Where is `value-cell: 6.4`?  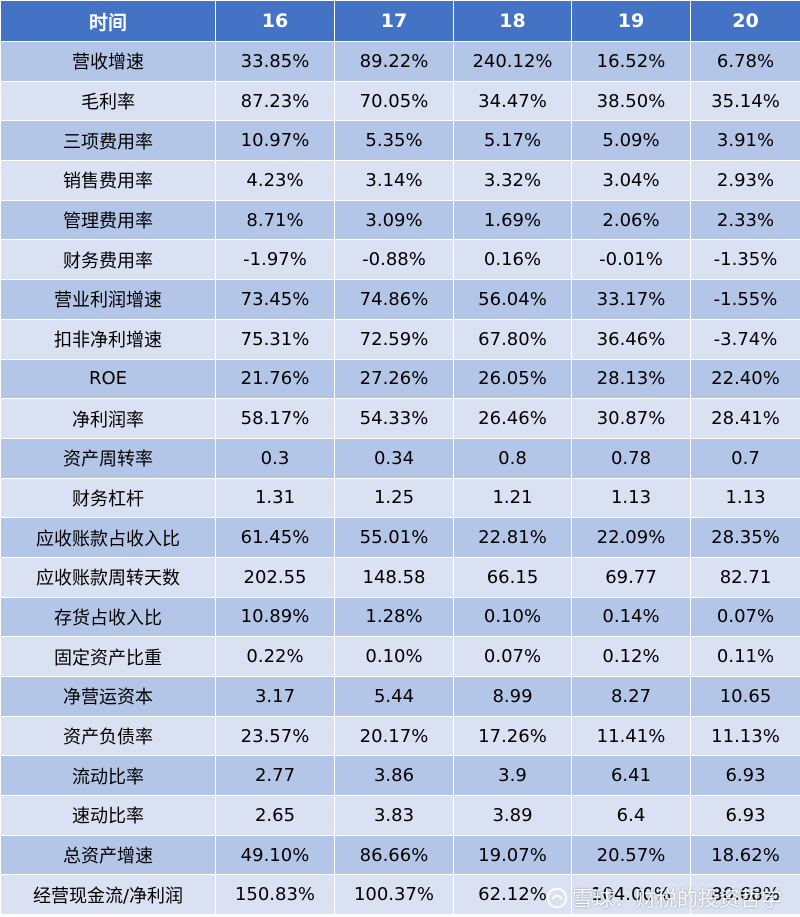 value-cell: 6.4 is located at coordinates (631, 815).